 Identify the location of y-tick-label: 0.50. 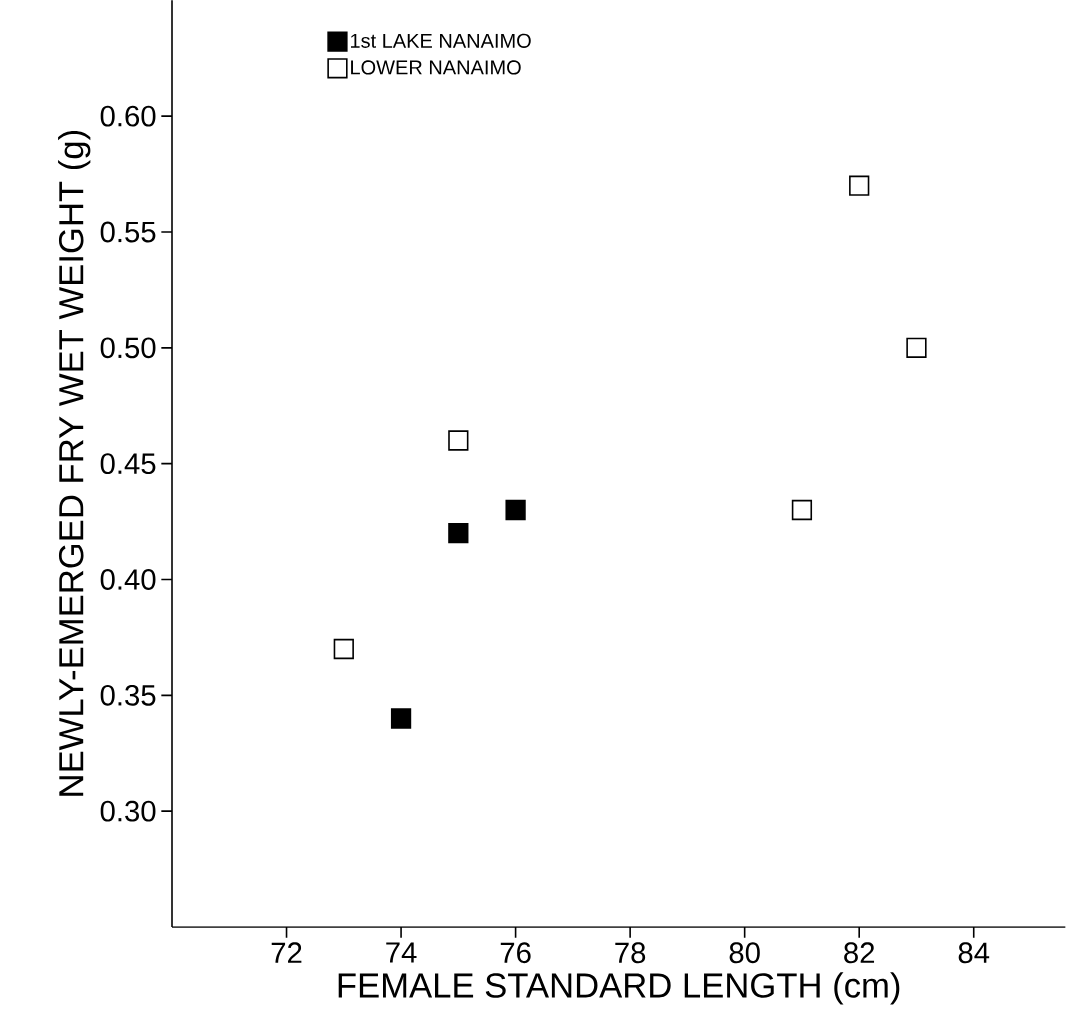
(128, 348).